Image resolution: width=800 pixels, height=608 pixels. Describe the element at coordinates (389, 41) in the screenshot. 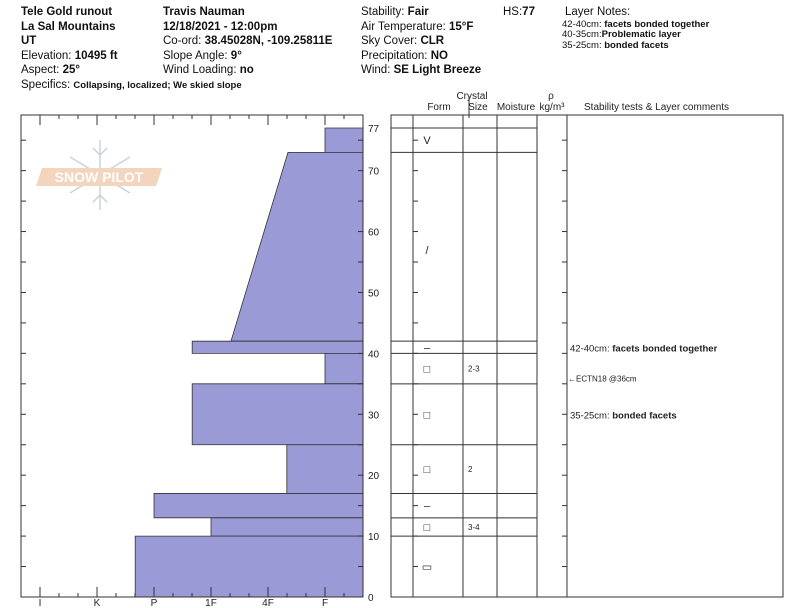

I see `sky-label: Sky Cover:` at that location.